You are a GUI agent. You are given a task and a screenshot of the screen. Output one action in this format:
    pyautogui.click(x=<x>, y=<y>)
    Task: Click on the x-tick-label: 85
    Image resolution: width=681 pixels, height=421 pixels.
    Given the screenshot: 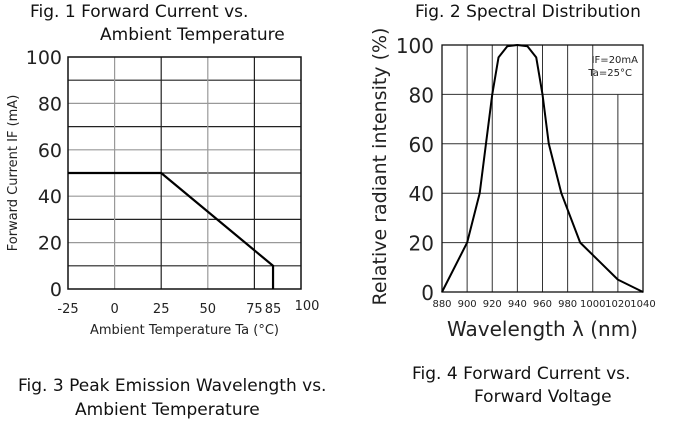 What is the action you would take?
    pyautogui.click(x=273, y=309)
    